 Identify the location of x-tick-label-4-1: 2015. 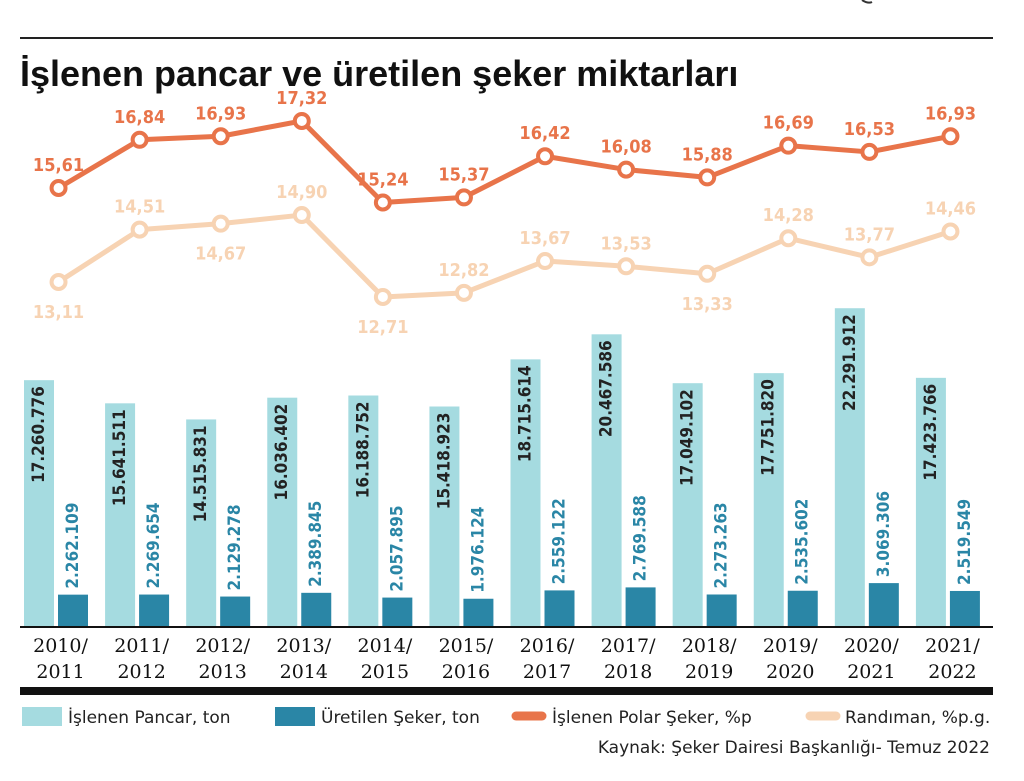
(385, 672).